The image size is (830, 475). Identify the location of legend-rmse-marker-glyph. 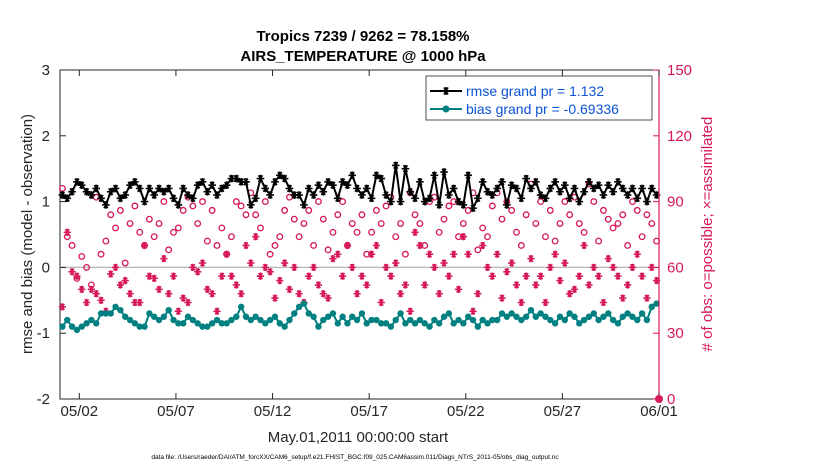
(446, 91).